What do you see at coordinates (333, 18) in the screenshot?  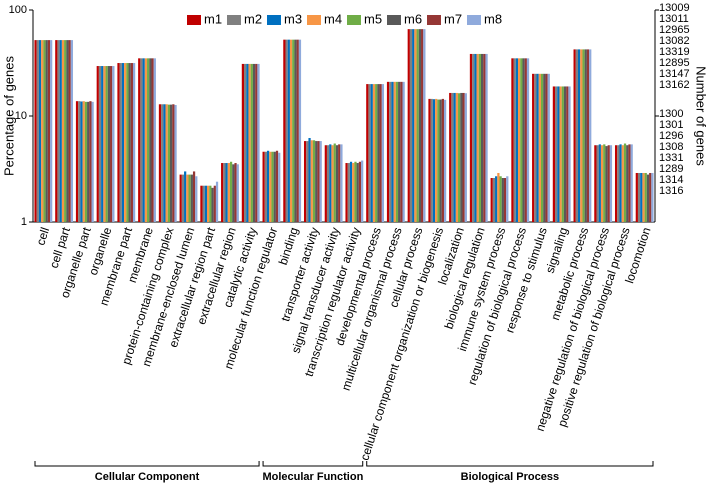 I see `legend-label: m4` at bounding box center [333, 18].